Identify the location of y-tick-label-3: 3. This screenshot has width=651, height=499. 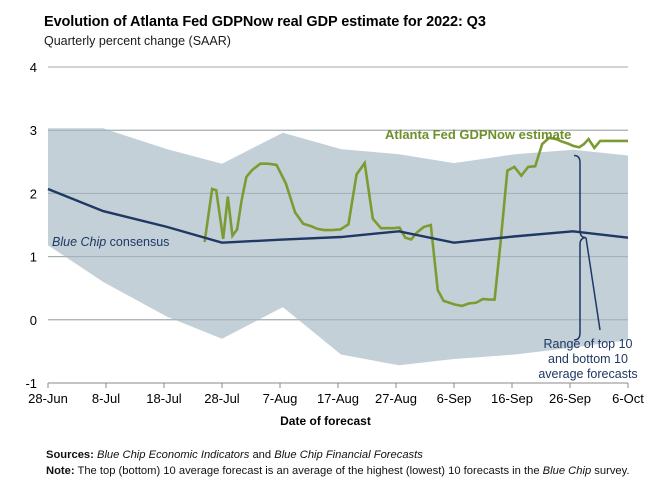
(33, 130).